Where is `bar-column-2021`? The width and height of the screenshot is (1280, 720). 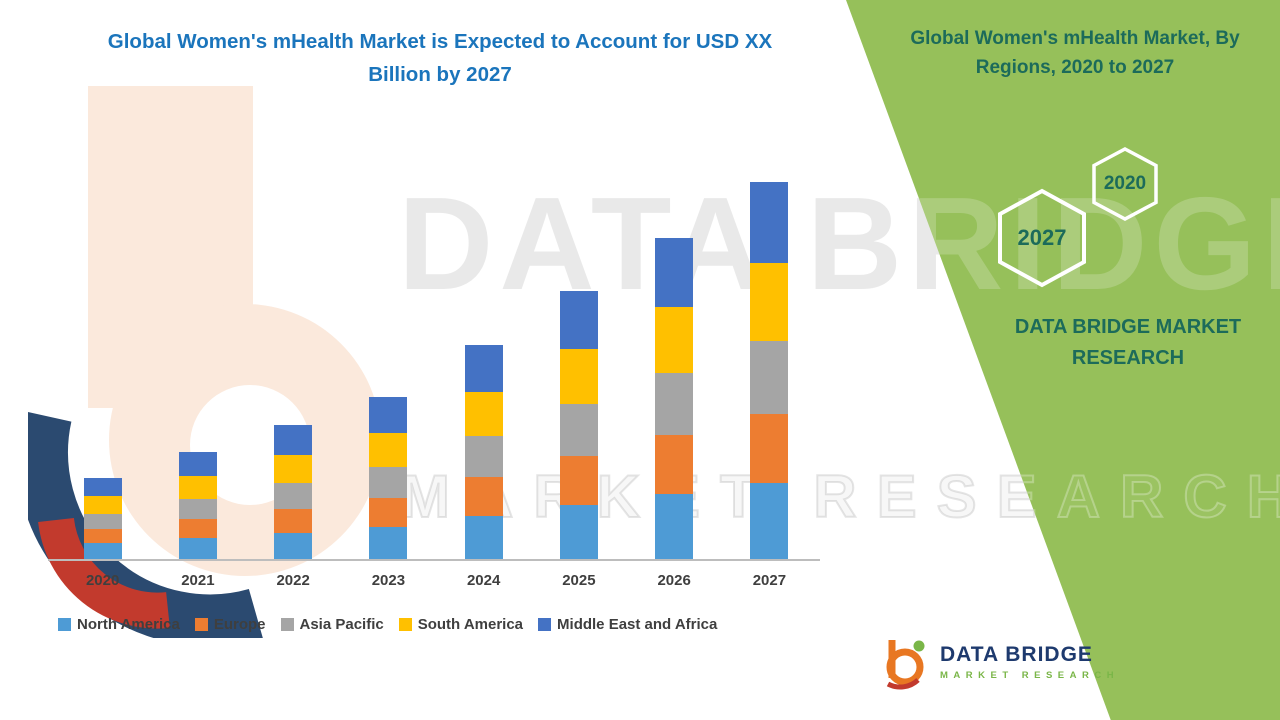 bar-column-2021 is located at coordinates (197, 506).